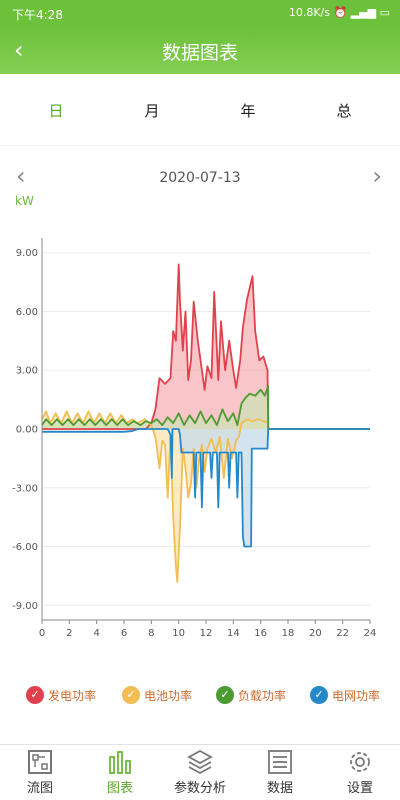 The image size is (400, 800). What do you see at coordinates (262, 696) in the screenshot?
I see `legend-label: 负载功率` at bounding box center [262, 696].